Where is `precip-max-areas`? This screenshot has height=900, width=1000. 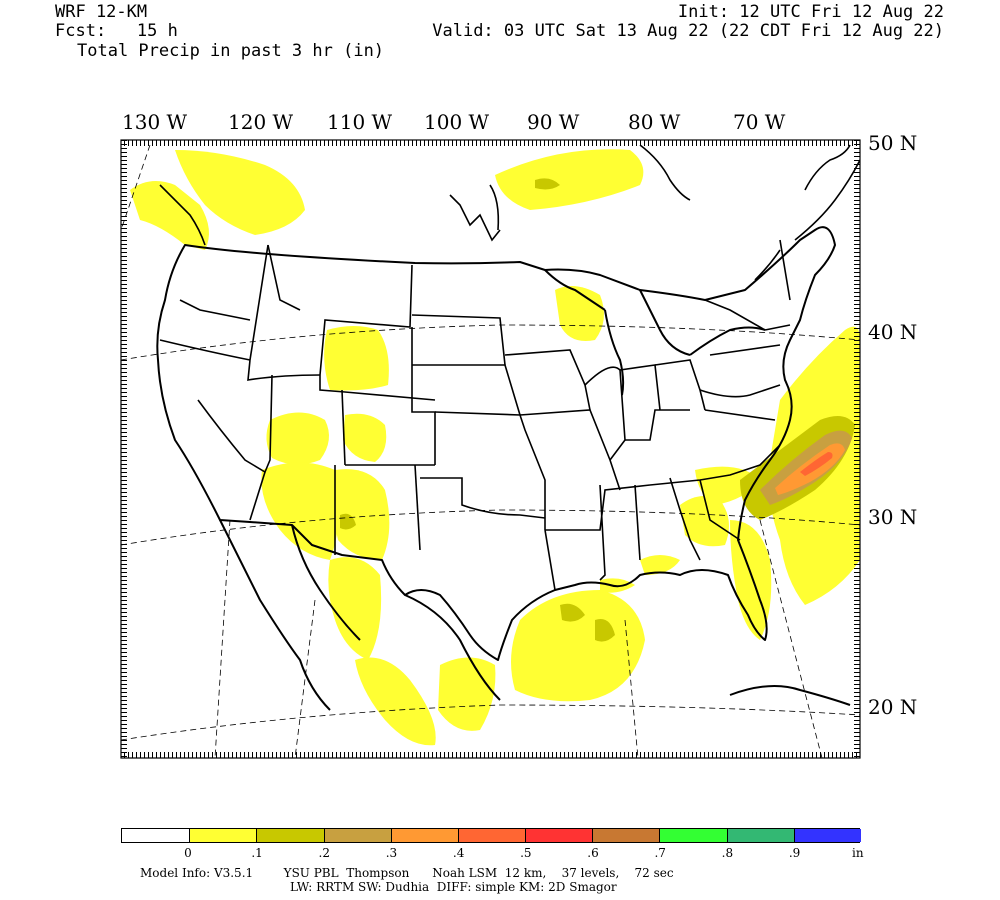
precip-max-areas is located at coordinates (816, 464).